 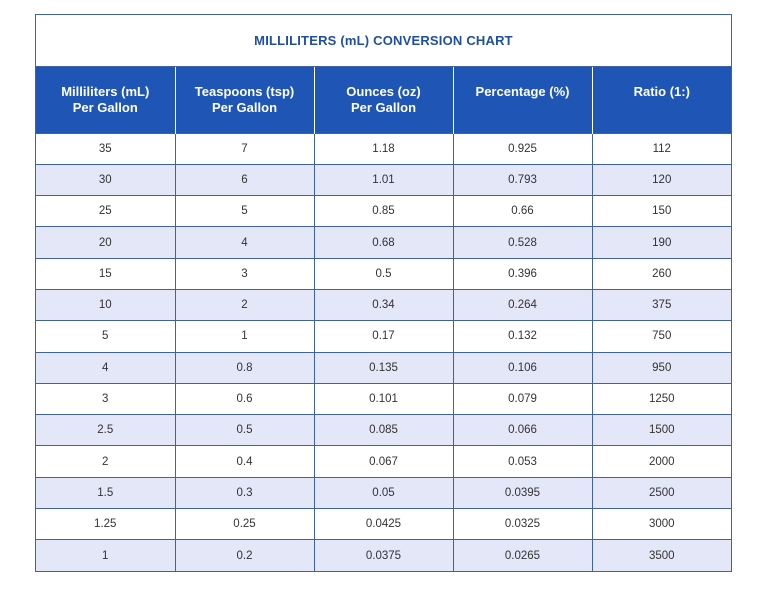 What do you see at coordinates (106, 461) in the screenshot?
I see `cell-milliliters: 2` at bounding box center [106, 461].